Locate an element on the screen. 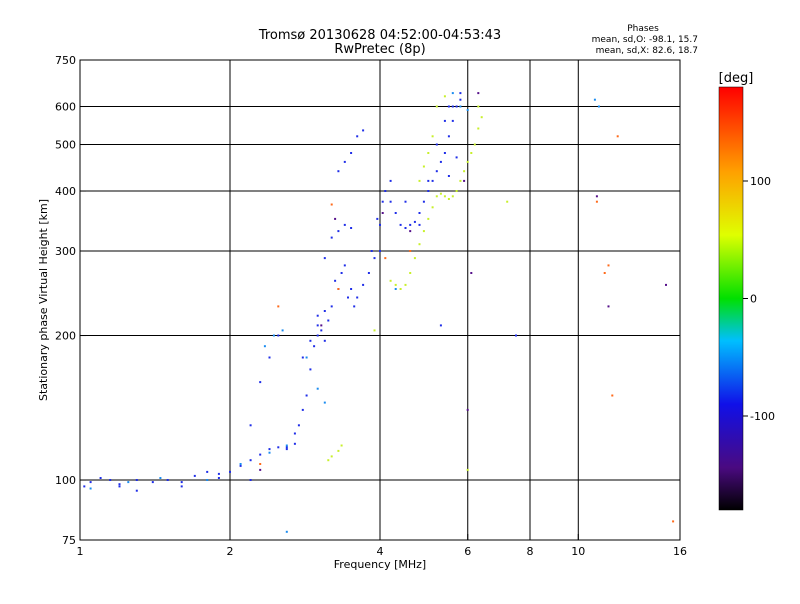 This screenshot has width=800, height=604. phase-info-heading: Phases is located at coordinates (643, 29).